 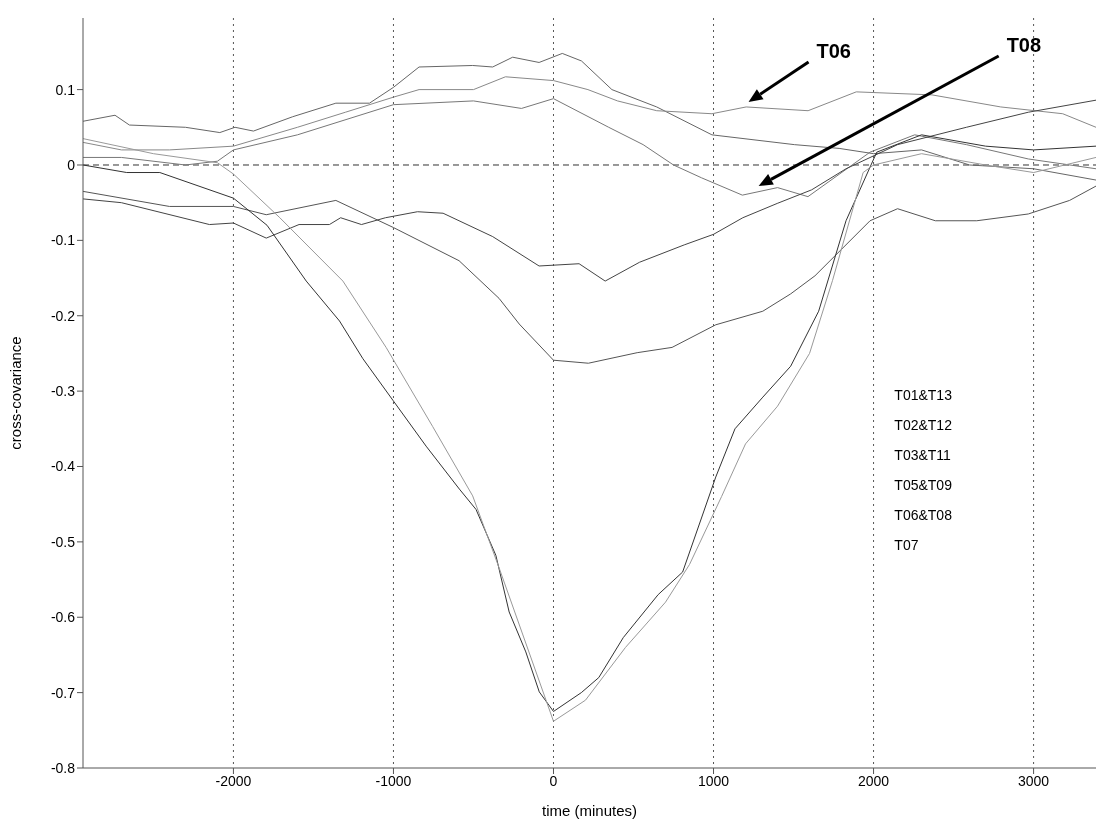 What do you see at coordinates (63, 767) in the screenshot?
I see `y-tick-label: -0.8` at bounding box center [63, 767].